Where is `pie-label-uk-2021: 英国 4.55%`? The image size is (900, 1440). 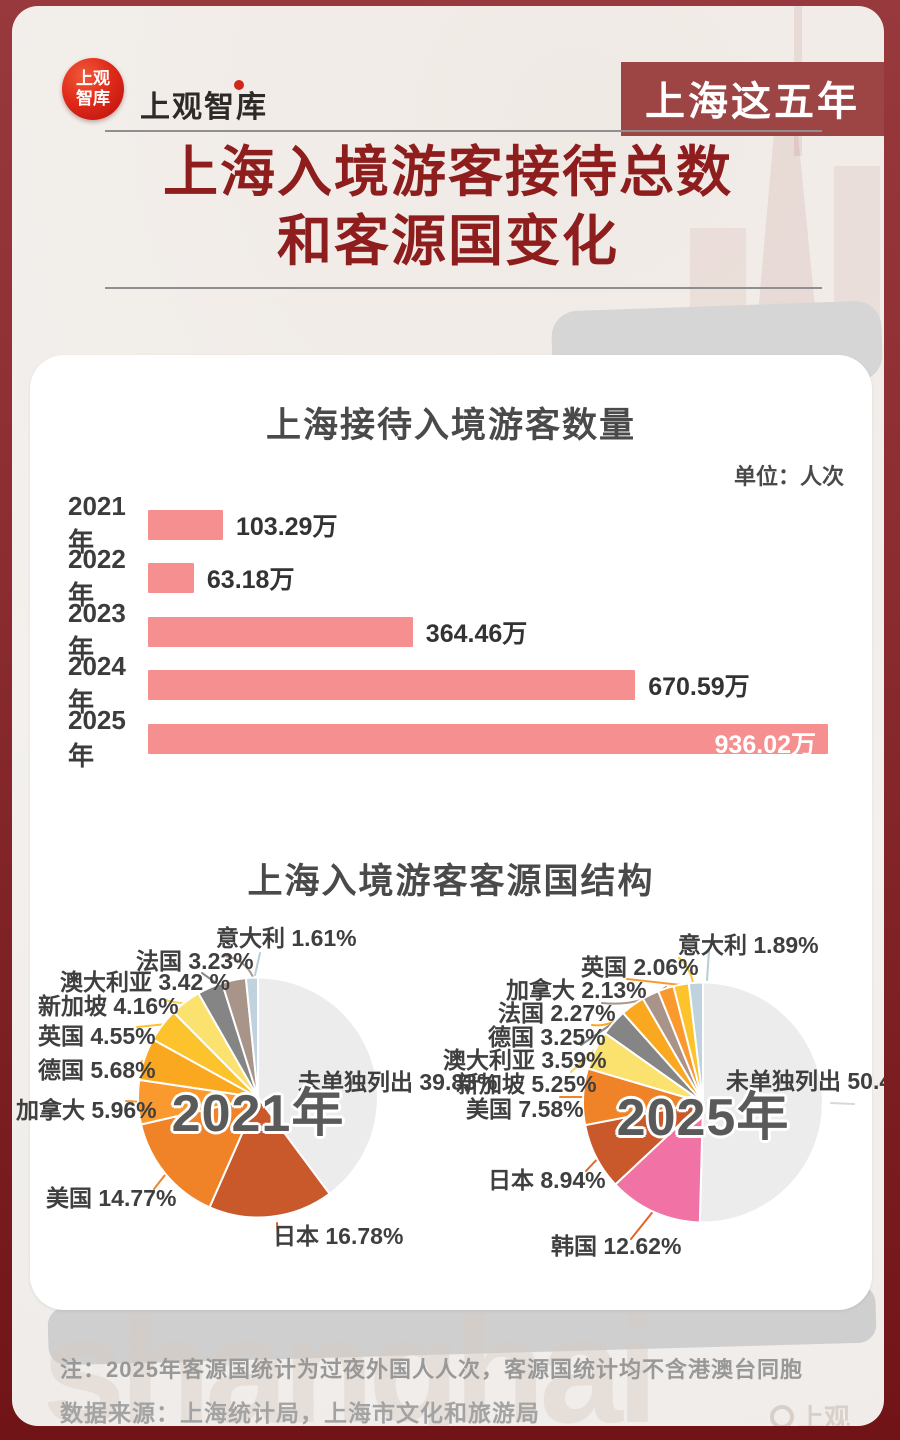
pie-label-uk-2021: 英国 4.55% is located at coordinates (97, 1036).